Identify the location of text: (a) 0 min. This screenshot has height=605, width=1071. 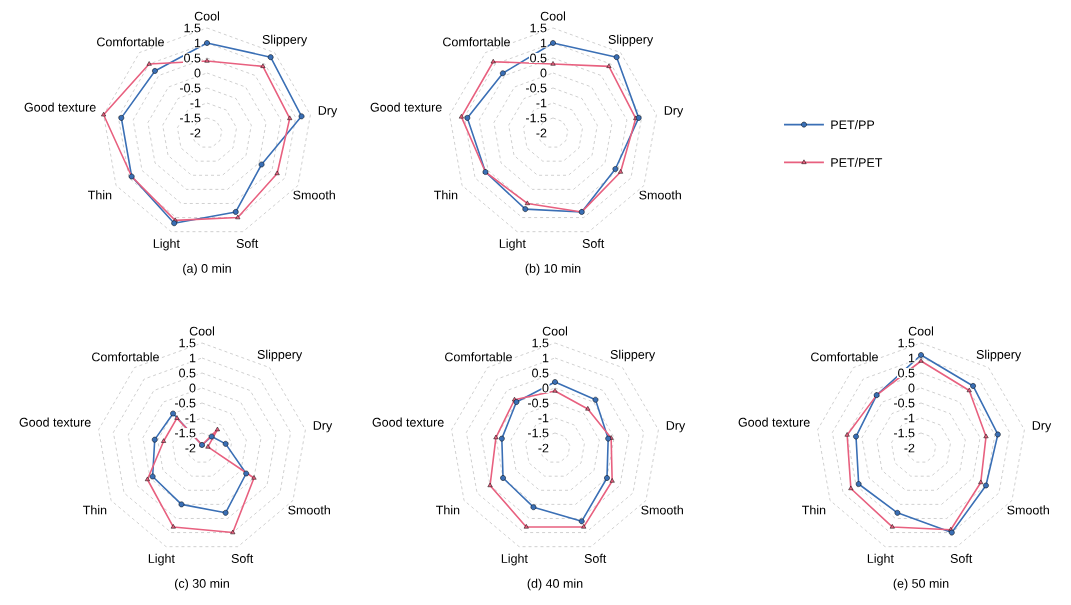
(207, 269).